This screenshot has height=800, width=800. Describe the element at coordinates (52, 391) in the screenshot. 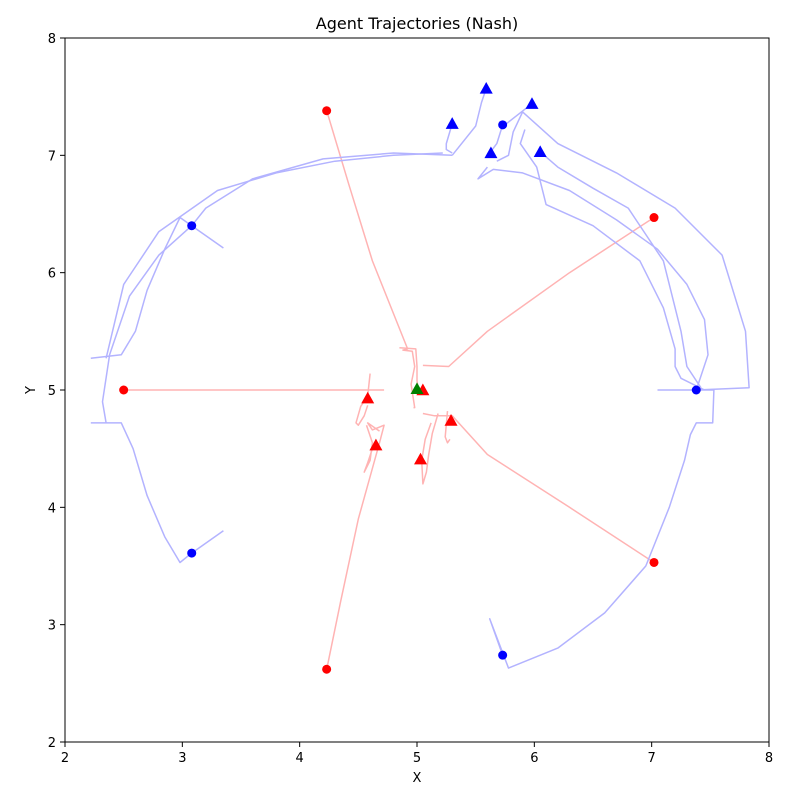

I see `y-tick-label-3: 5` at that location.